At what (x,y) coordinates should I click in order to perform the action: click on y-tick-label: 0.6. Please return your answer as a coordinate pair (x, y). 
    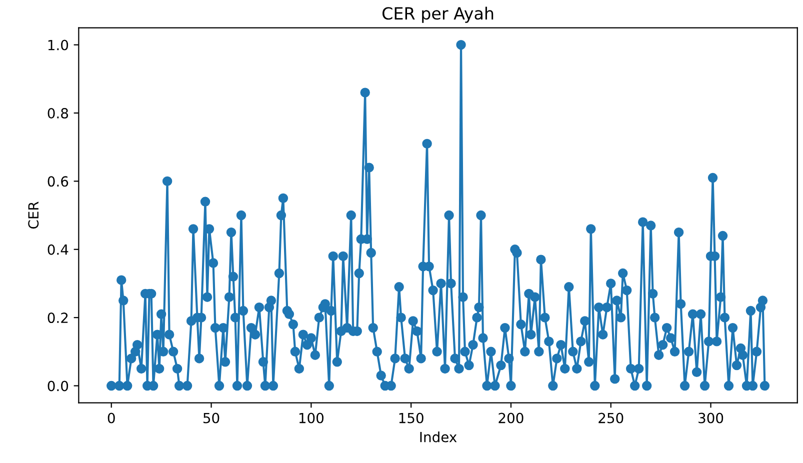
    Looking at the image, I should click on (58, 181).